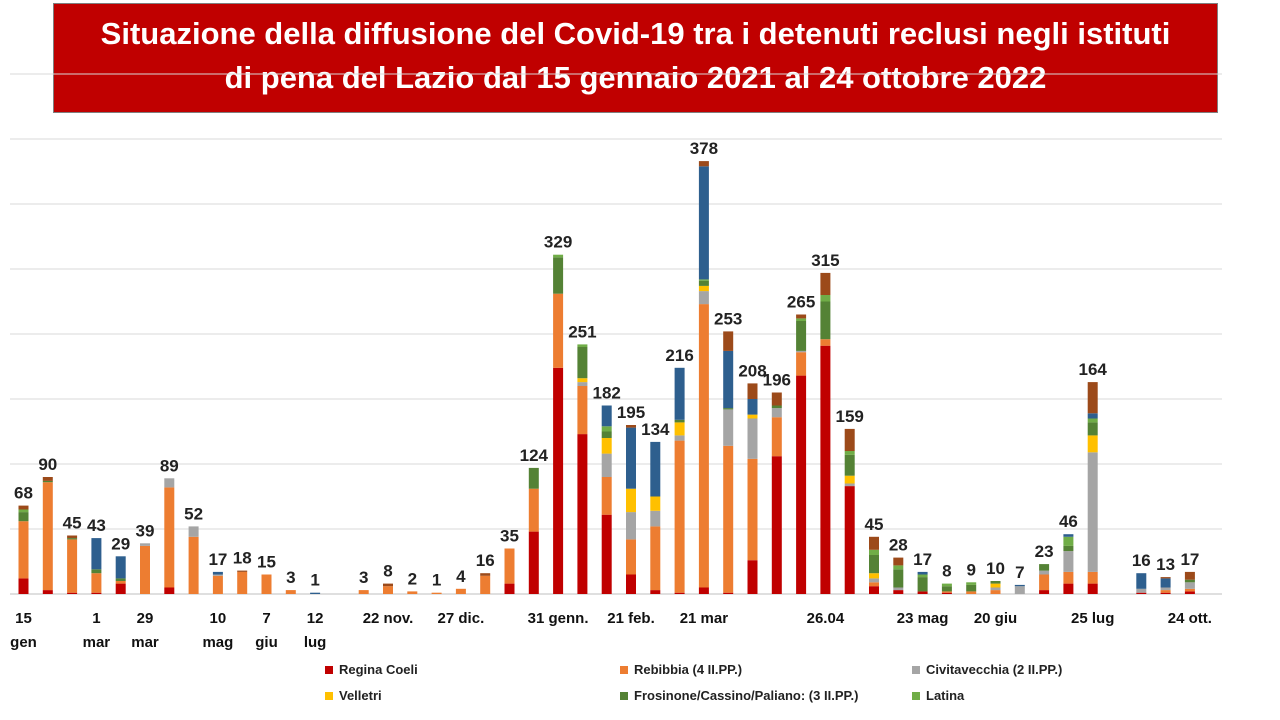  What do you see at coordinates (826, 618) in the screenshot?
I see `x-tick-label: 26.04` at bounding box center [826, 618].